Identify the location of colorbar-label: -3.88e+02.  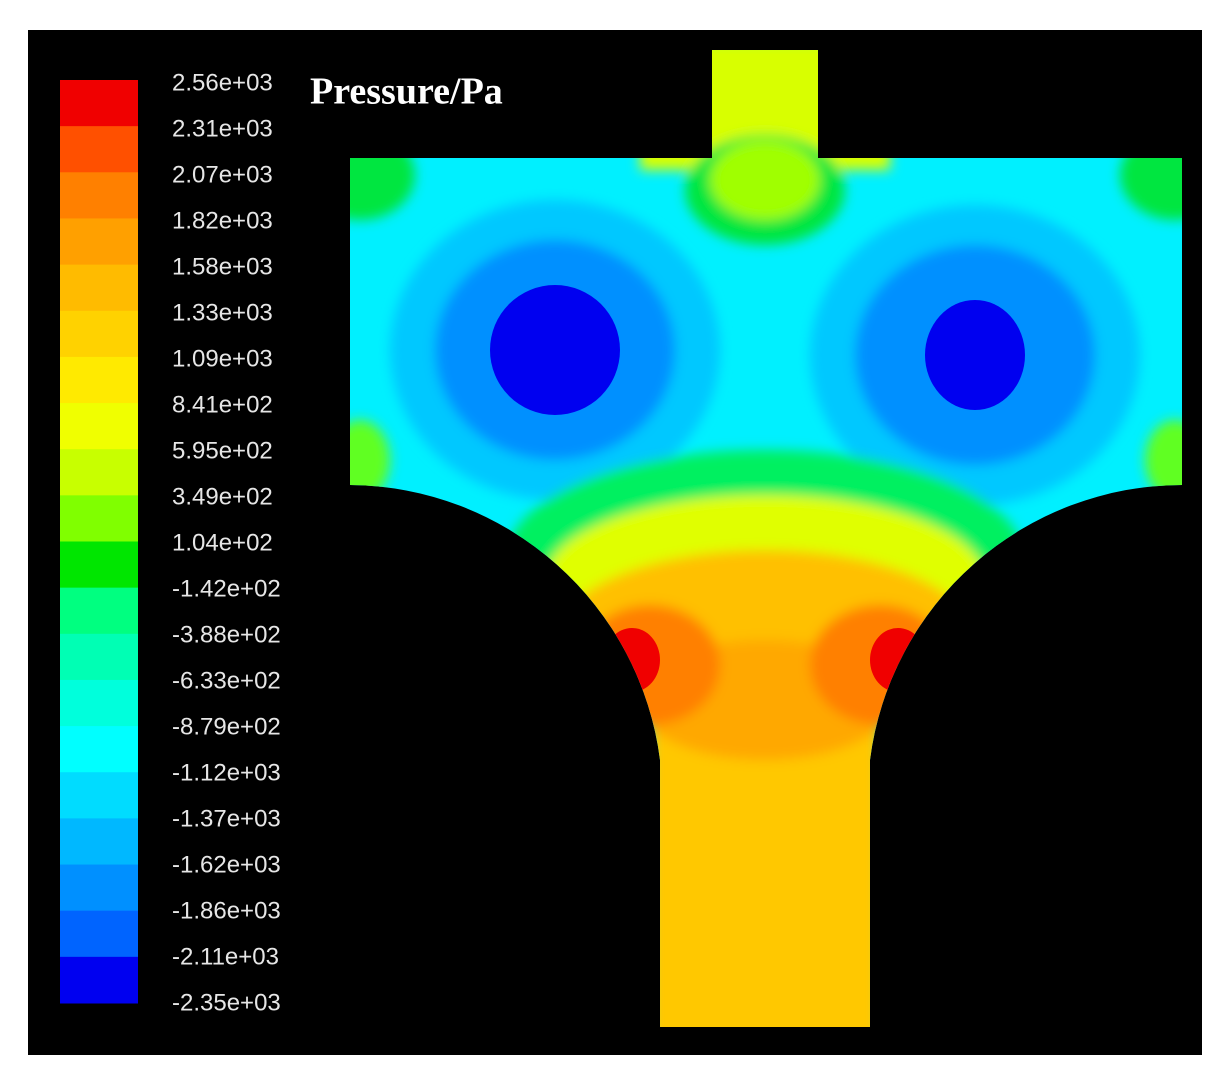
(226, 634).